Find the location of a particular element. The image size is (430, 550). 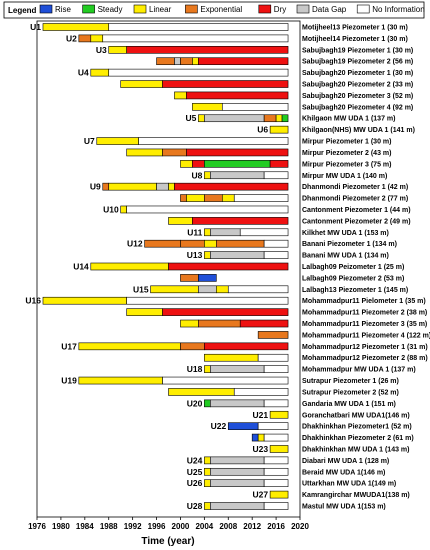

timeline-row: Lalbagh09 Peizometer 1 (25 m) U14 is located at coordinates (238, 267).